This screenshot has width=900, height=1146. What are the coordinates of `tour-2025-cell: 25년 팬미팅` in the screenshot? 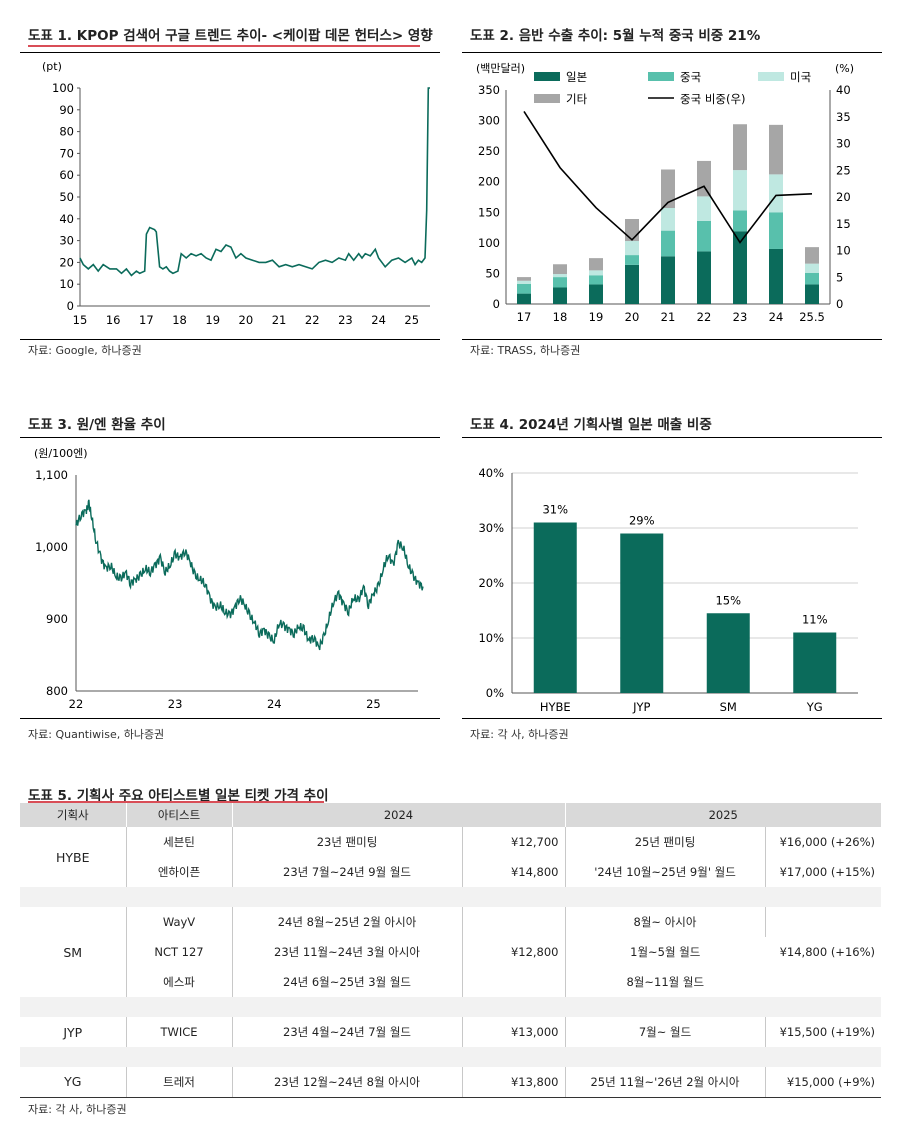 It's located at (665, 842).